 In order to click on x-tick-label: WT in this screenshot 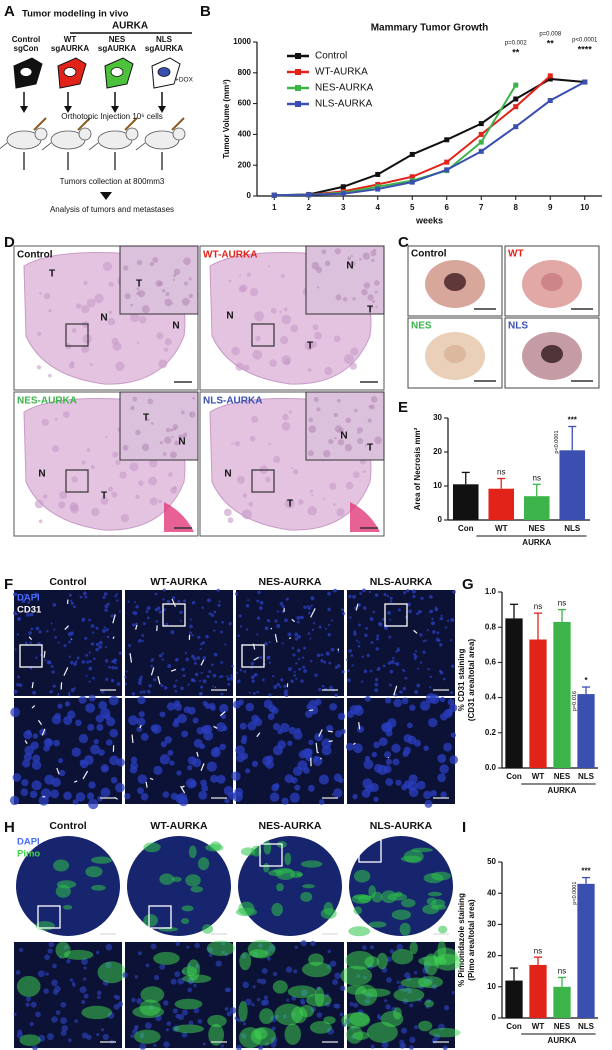, I will do `click(538, 1026)`.